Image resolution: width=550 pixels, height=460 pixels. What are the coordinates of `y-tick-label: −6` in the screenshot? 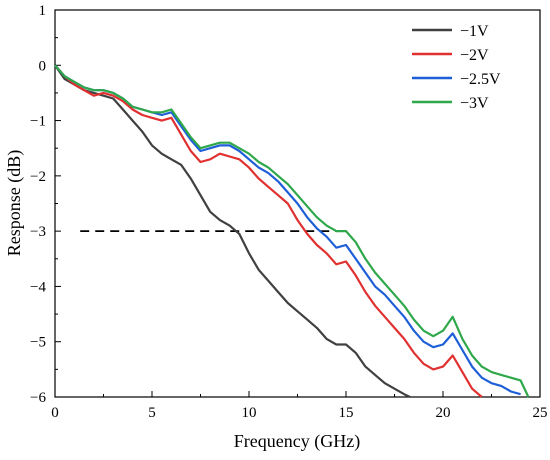 It's located at (38, 398).